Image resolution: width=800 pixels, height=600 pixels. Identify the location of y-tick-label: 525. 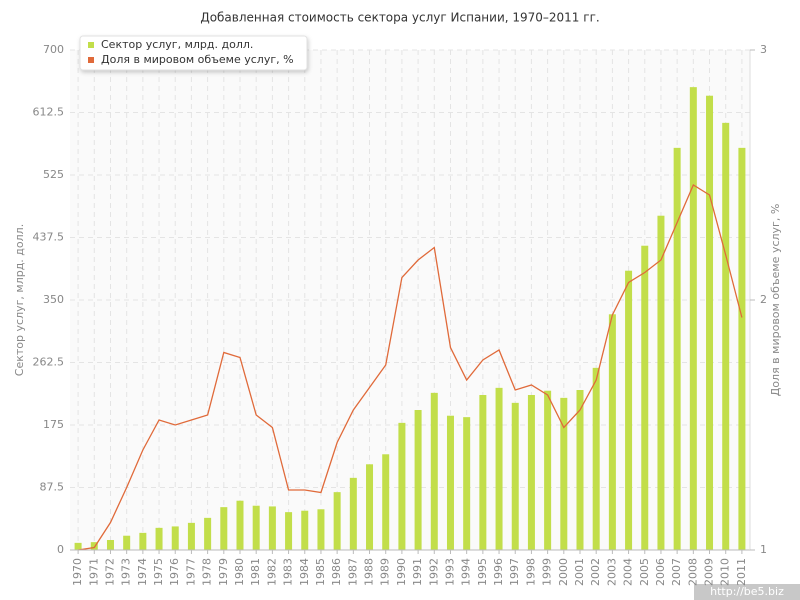
(53, 174).